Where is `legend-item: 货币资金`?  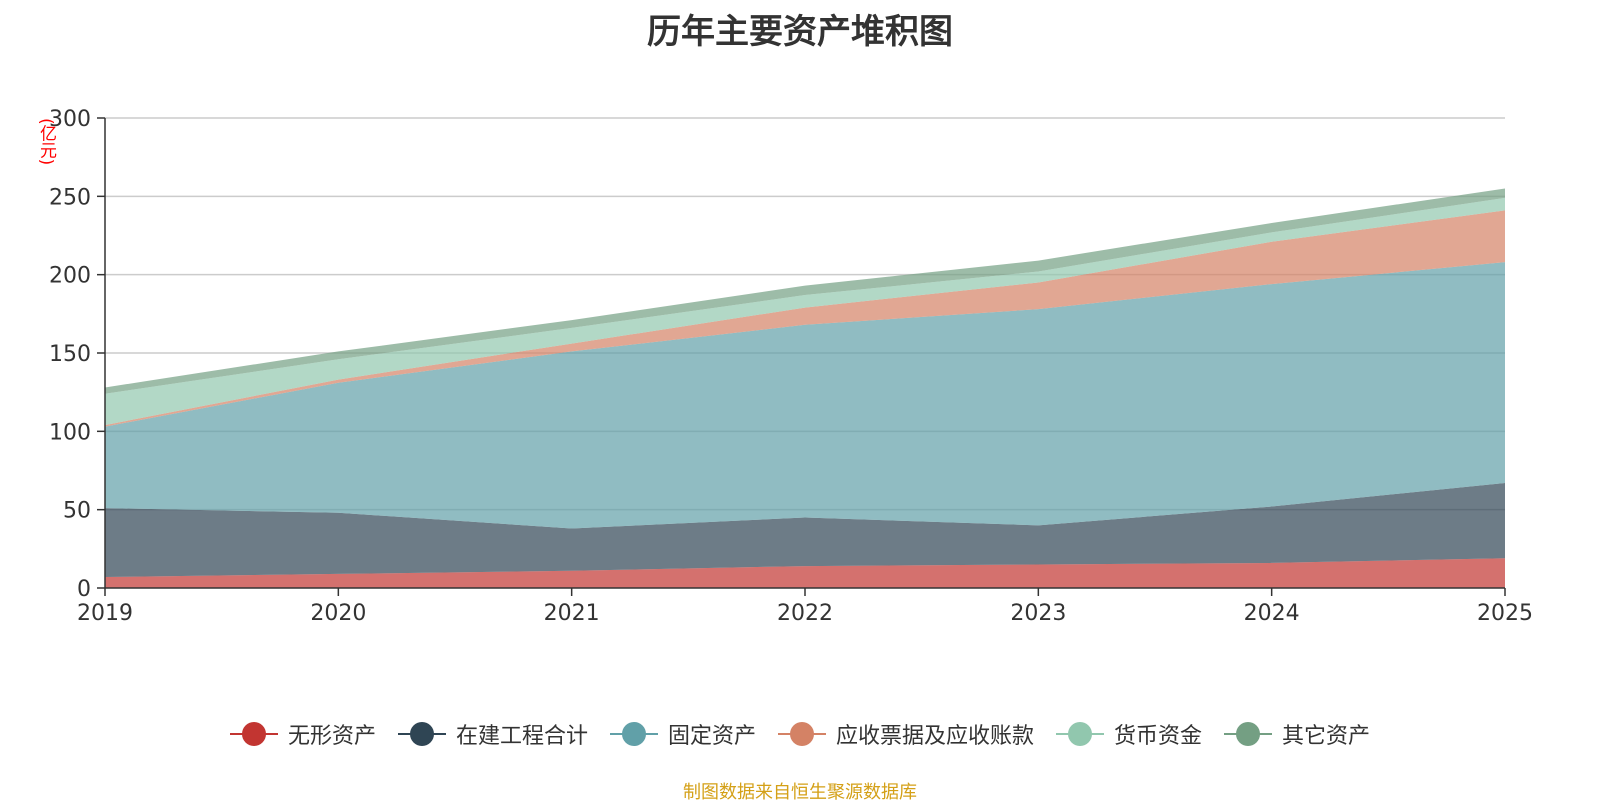
legend-item: 货币资金 is located at coordinates (1129, 734).